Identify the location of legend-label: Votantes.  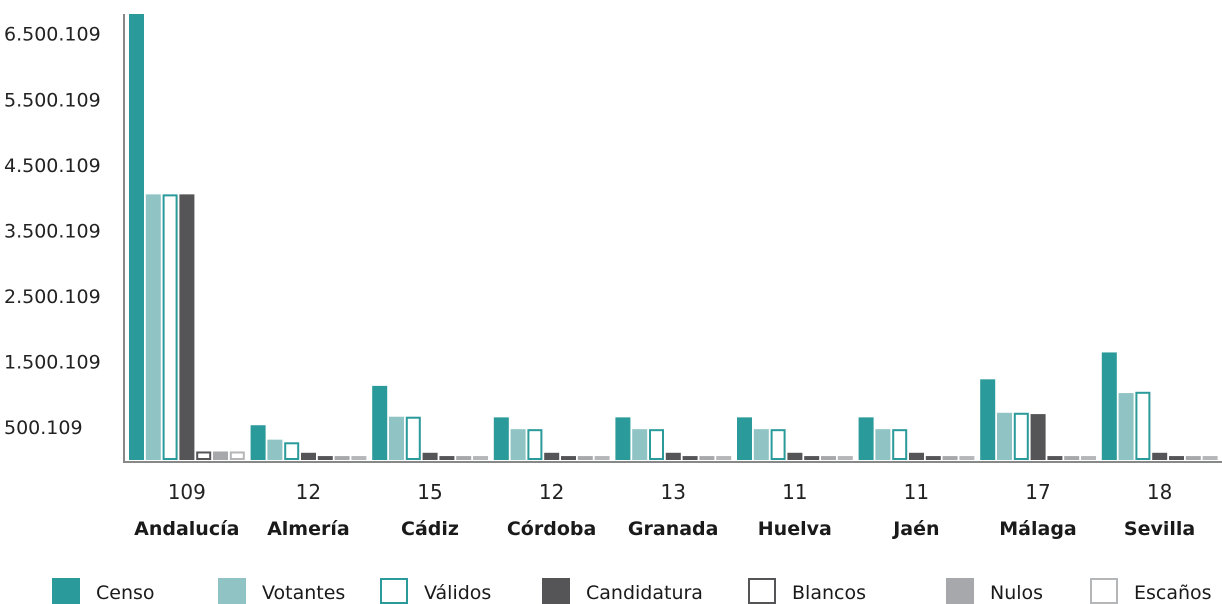
(303, 593).